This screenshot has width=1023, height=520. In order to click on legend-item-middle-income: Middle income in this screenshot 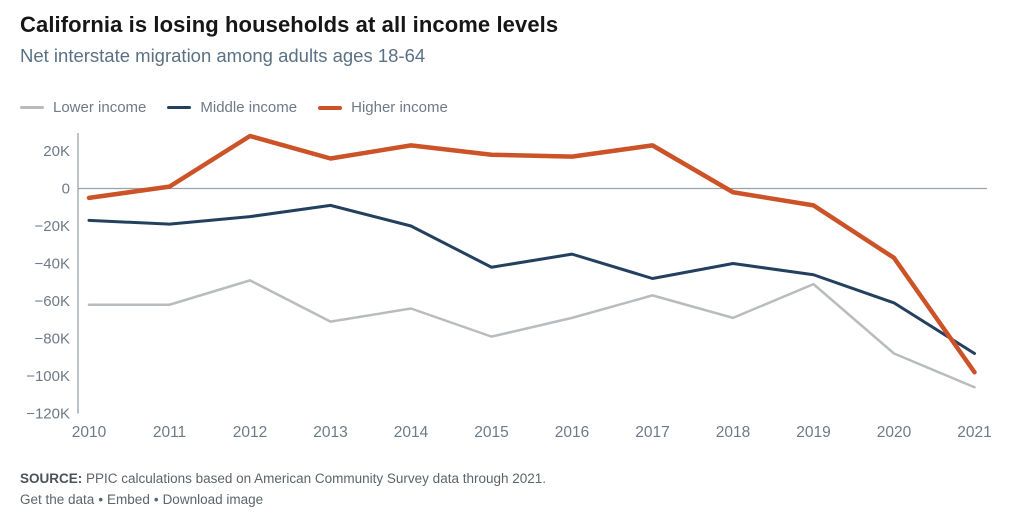, I will do `click(232, 107)`.